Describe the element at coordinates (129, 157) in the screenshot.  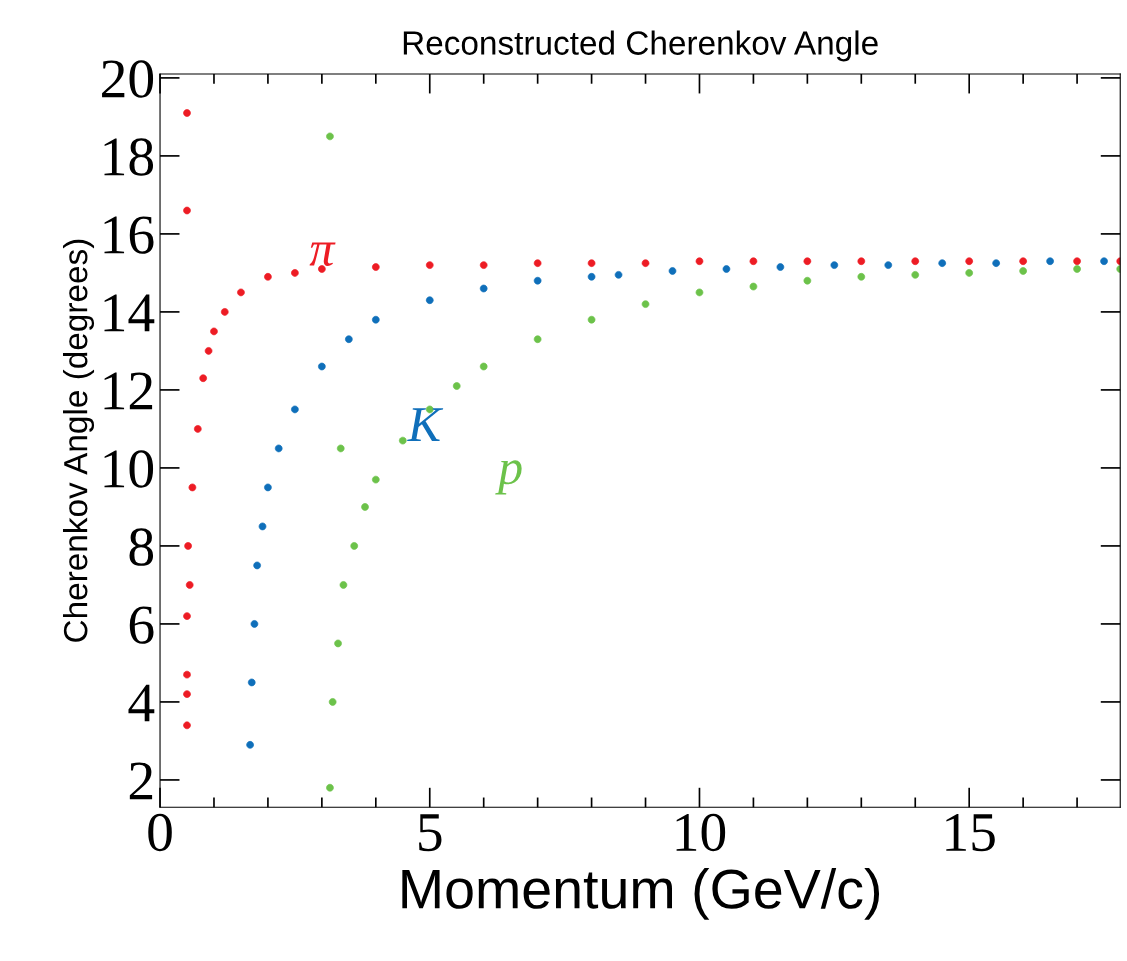
I see `y-tick-label: 18` at that location.